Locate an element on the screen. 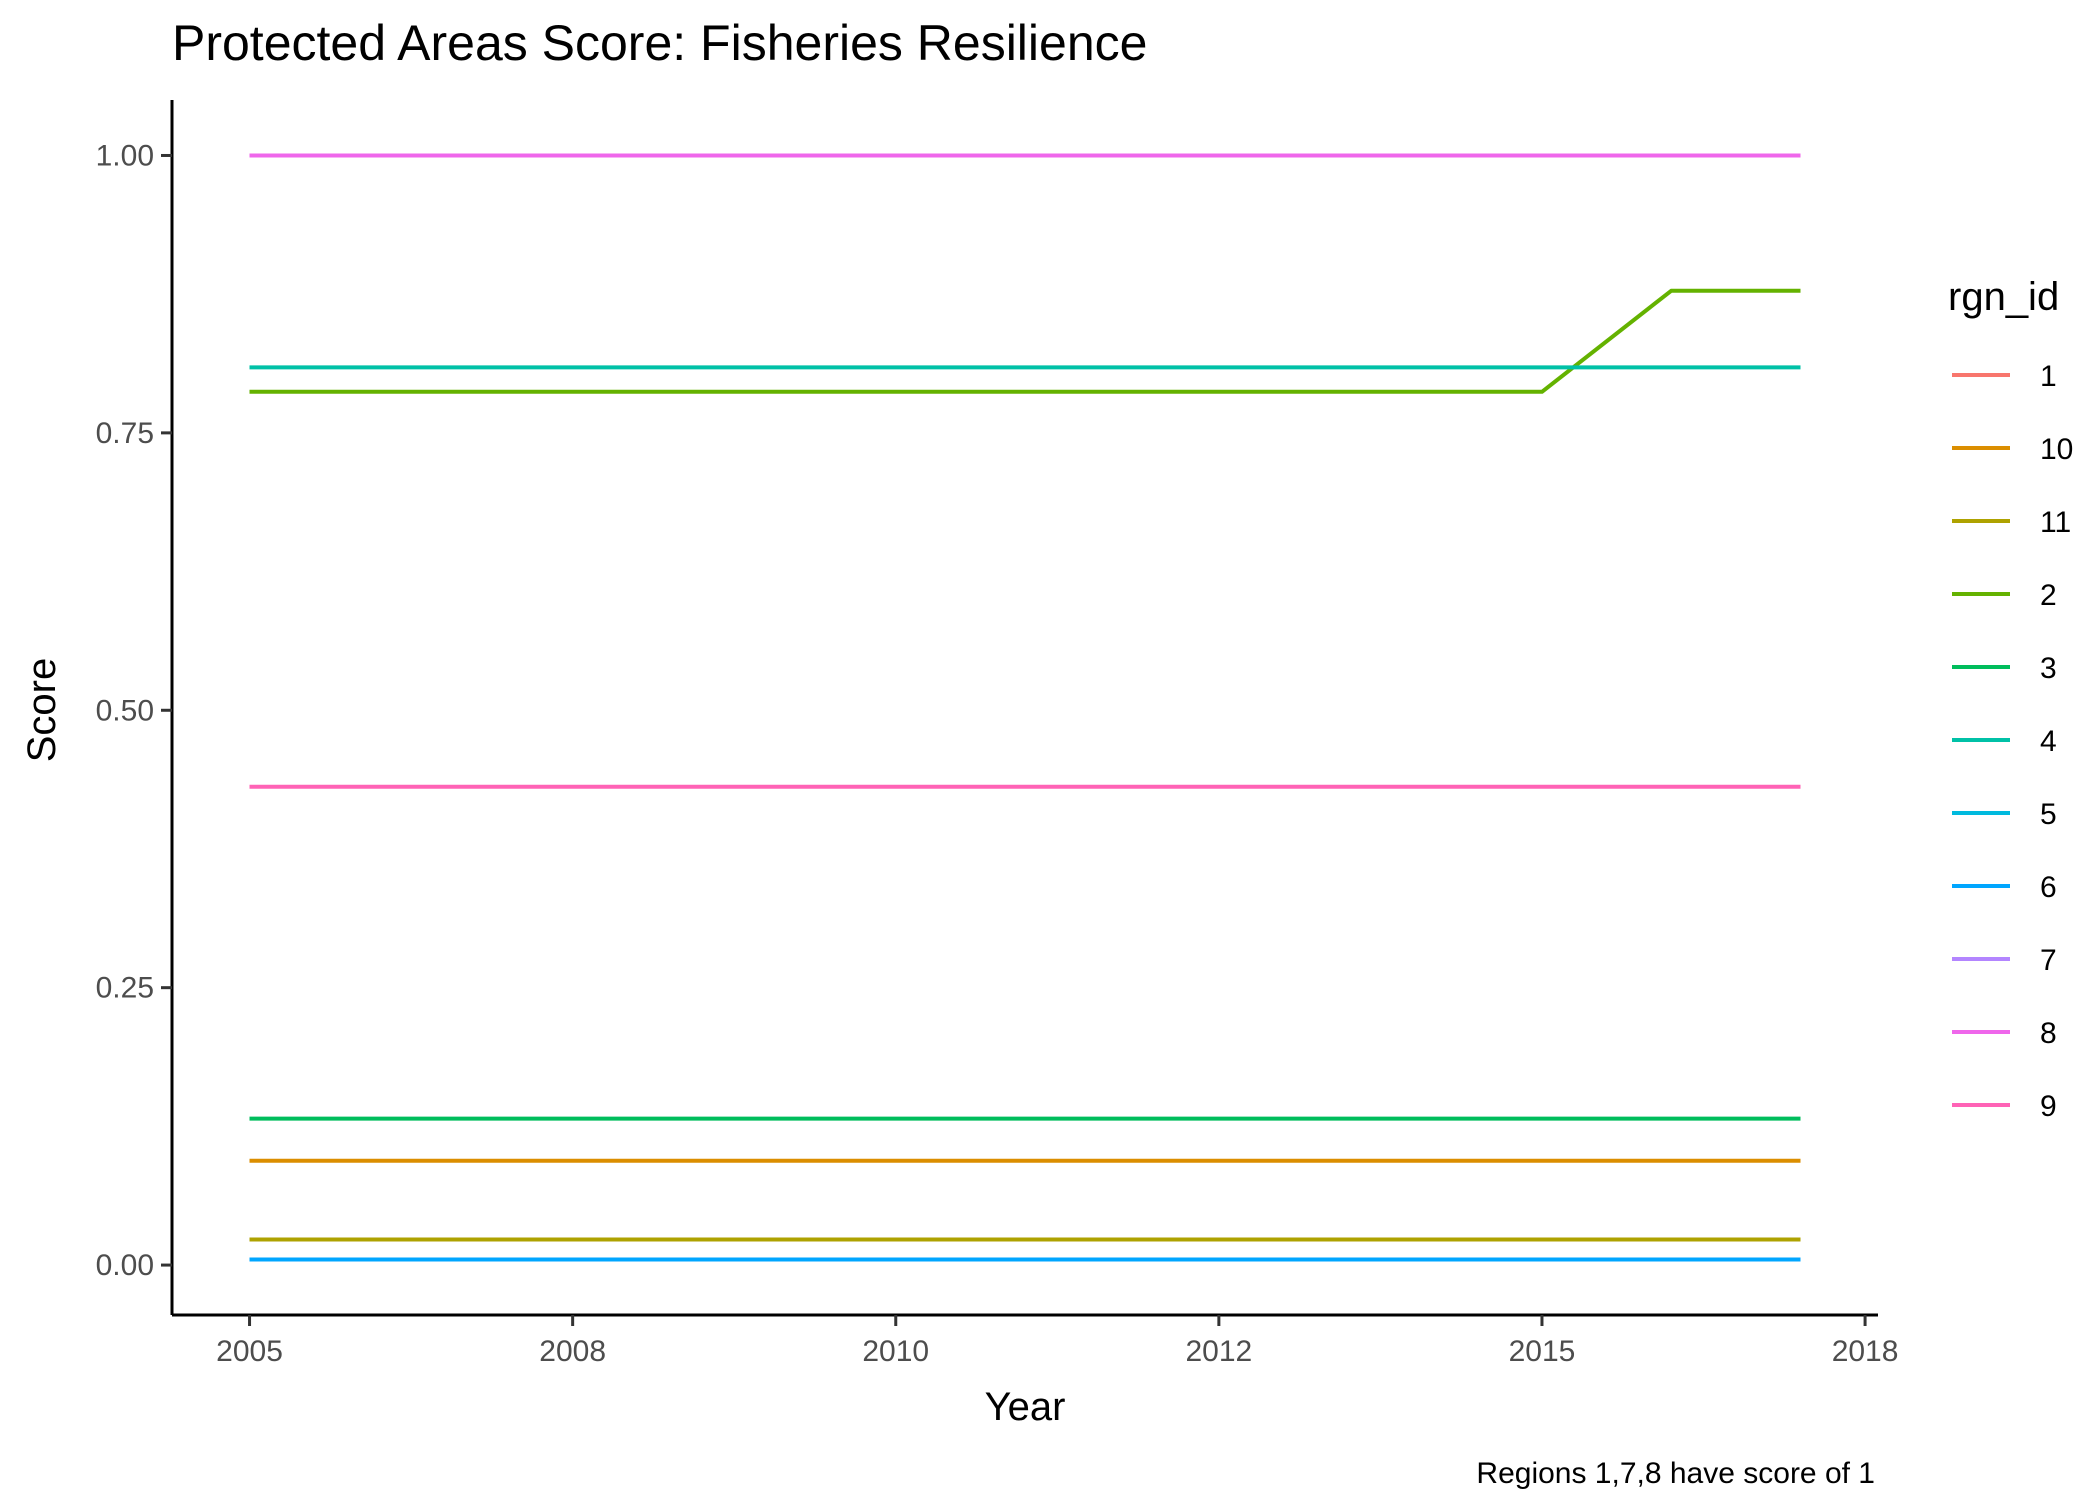 The width and height of the screenshot is (2100, 1500). legend-item-3: 3 is located at coordinates (2004, 668).